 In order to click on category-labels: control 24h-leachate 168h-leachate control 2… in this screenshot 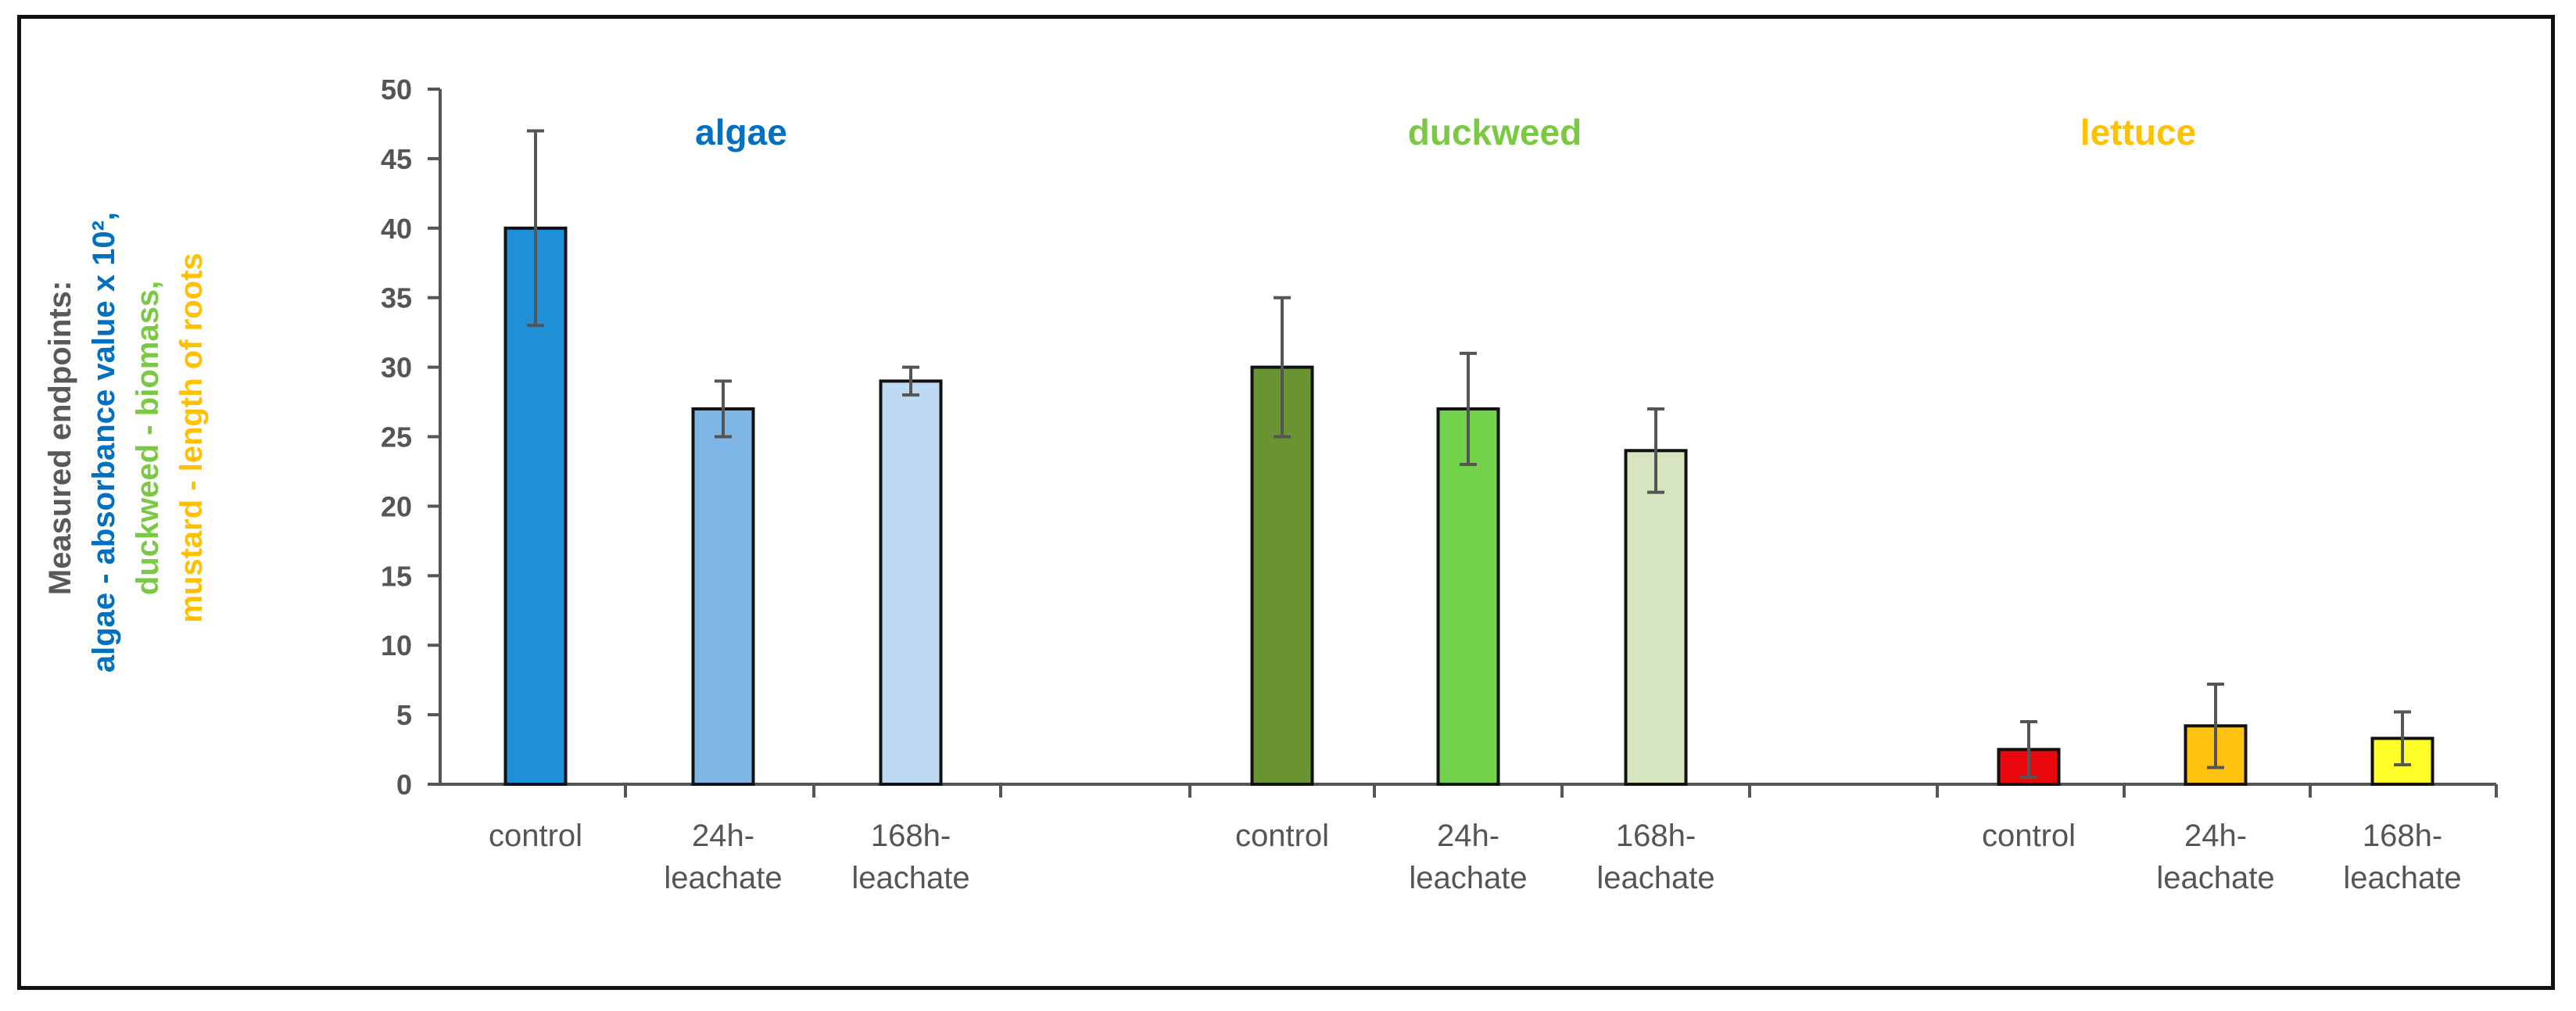, I will do `click(1475, 857)`.